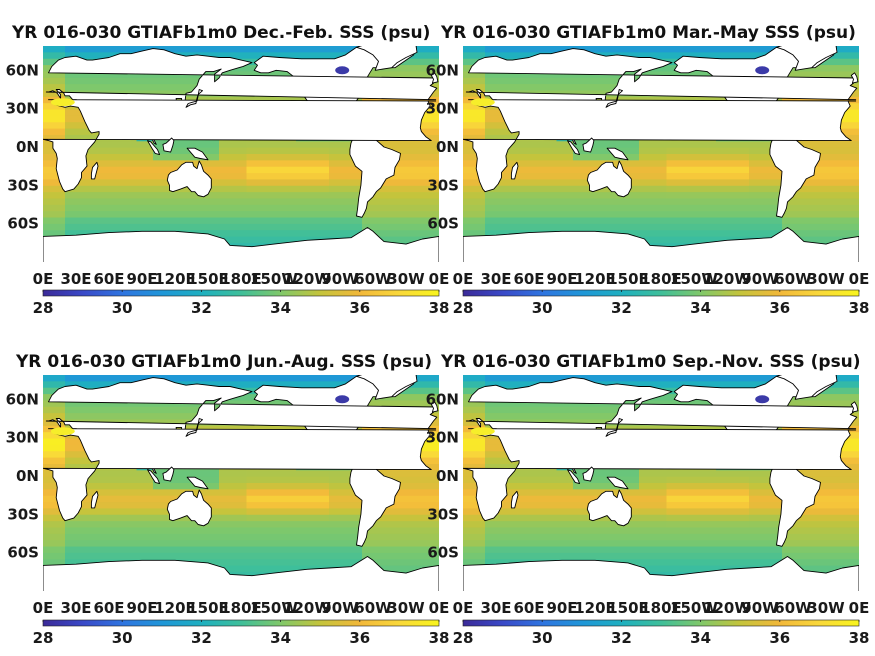 This screenshot has height=656, width=875. Describe the element at coordinates (727, 279) in the screenshot. I see `x-tick-label: 120W` at that location.